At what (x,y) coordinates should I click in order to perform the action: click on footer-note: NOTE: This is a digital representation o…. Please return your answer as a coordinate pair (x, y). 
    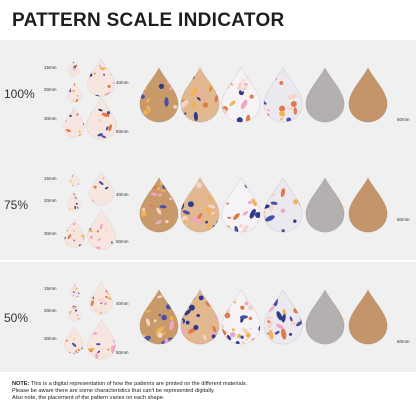
    Looking at the image, I should click on (209, 392).